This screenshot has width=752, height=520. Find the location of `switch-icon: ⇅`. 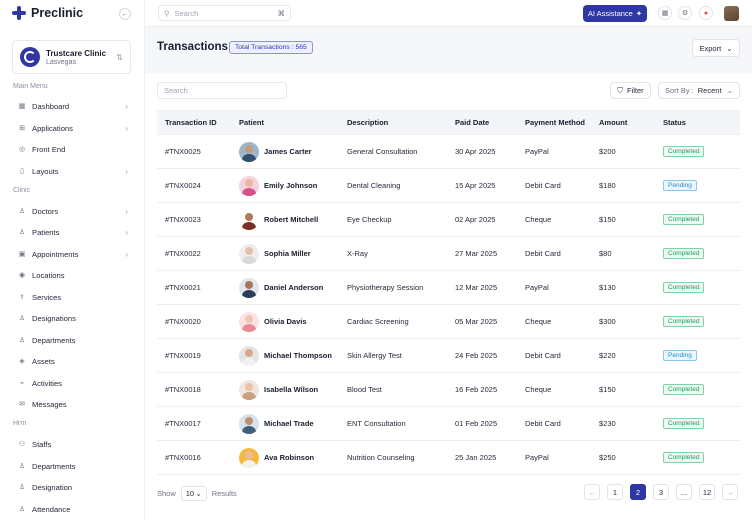

switch-icon: ⇅ is located at coordinates (119, 57).